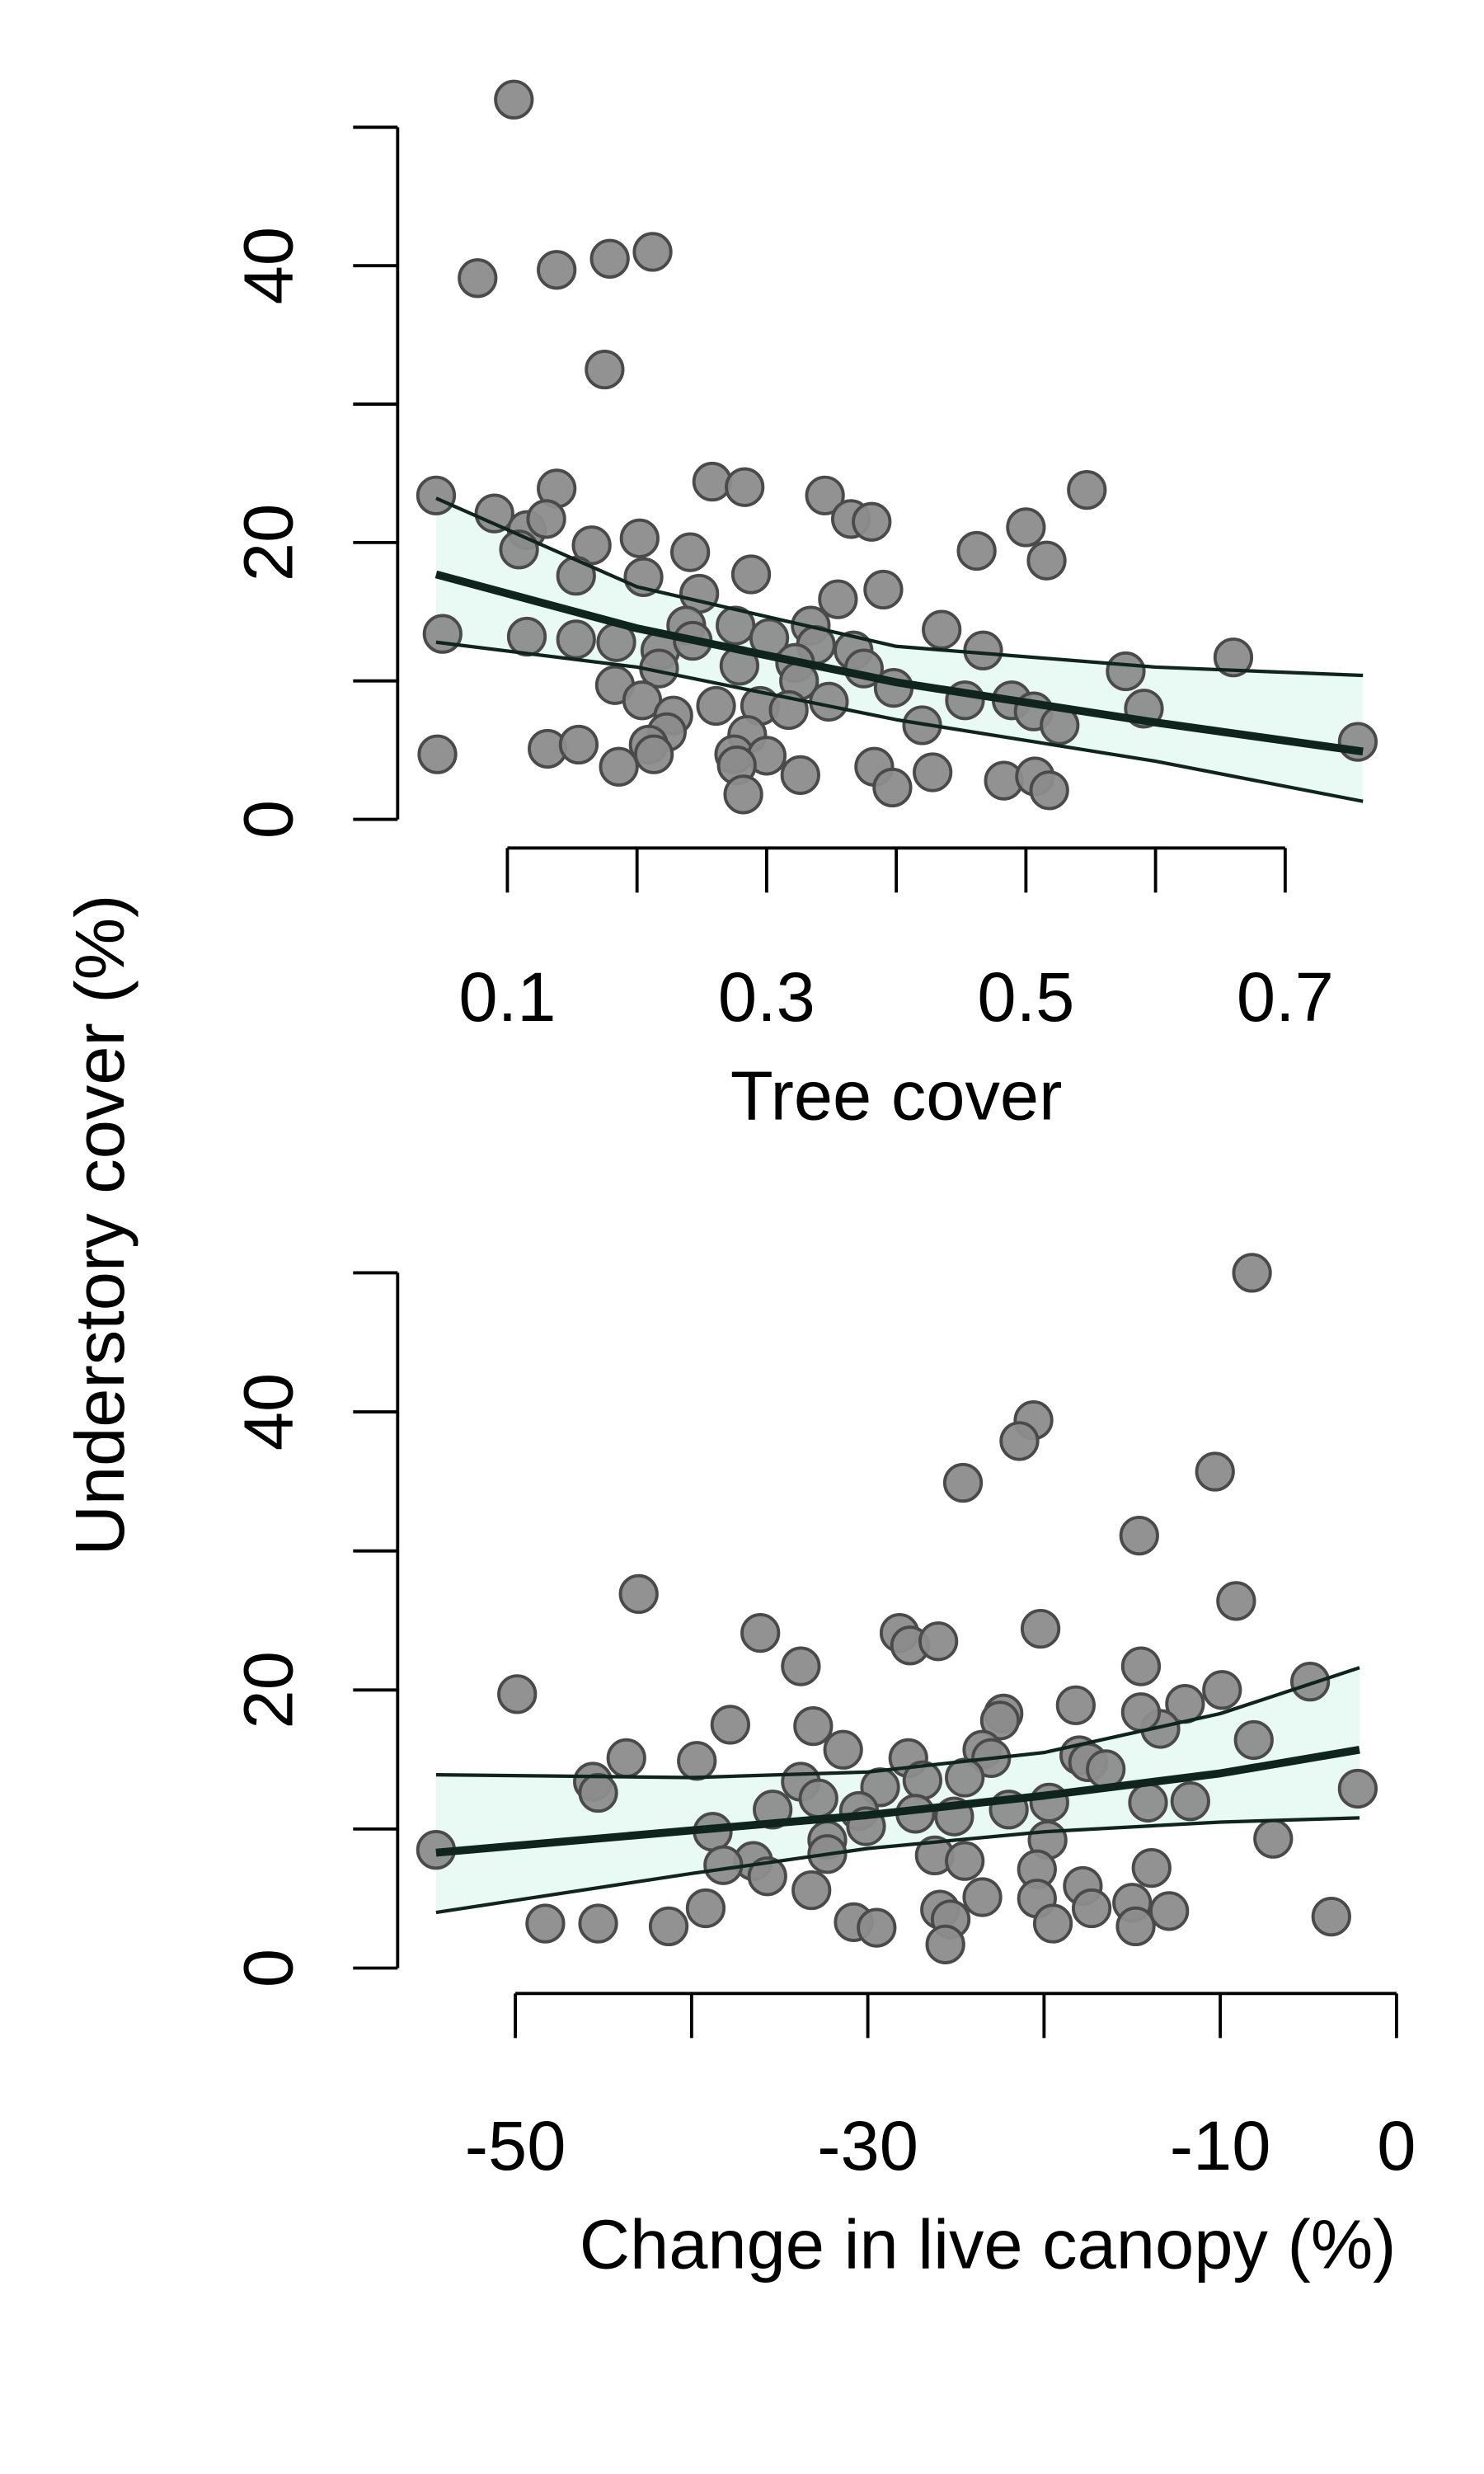 Image resolution: width=1484 pixels, height=2474 pixels. Describe the element at coordinates (1396, 2145) in the screenshot. I see `x-tick-label: 0` at that location.